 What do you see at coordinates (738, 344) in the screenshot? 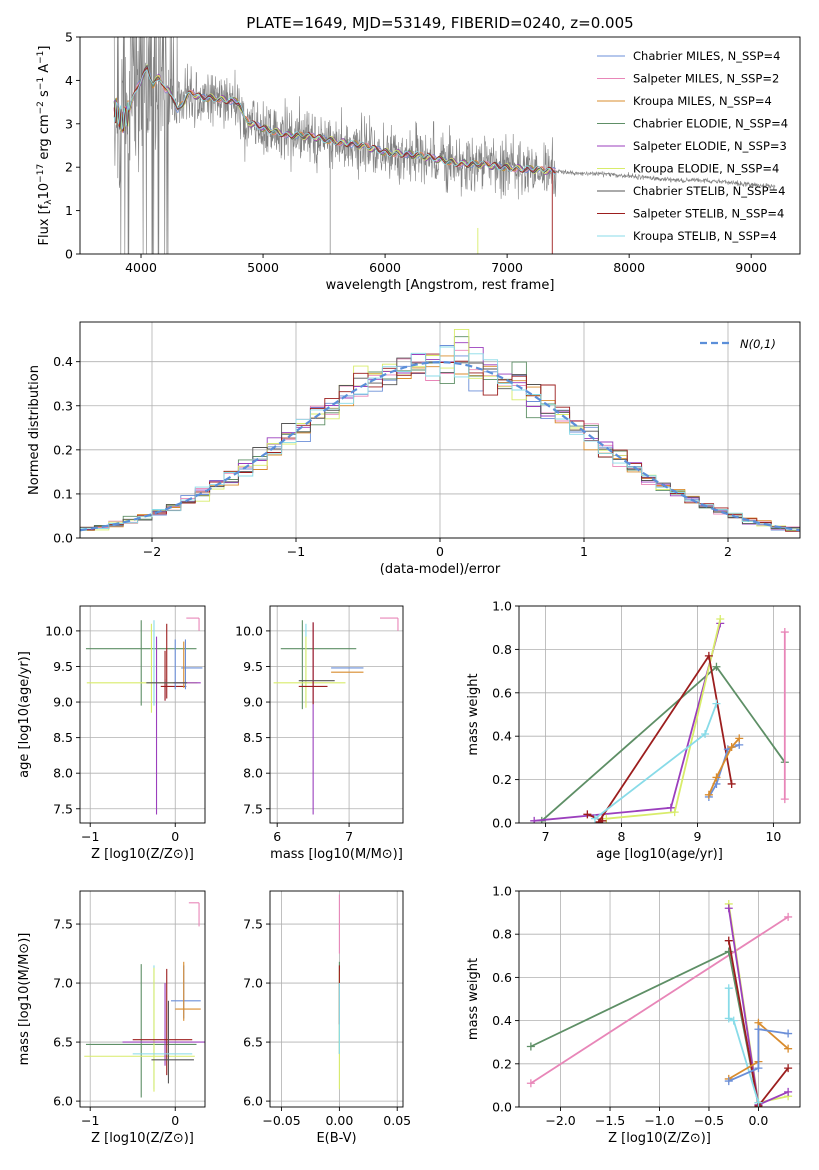
I see `legend: N(0,1)` at bounding box center [738, 344].